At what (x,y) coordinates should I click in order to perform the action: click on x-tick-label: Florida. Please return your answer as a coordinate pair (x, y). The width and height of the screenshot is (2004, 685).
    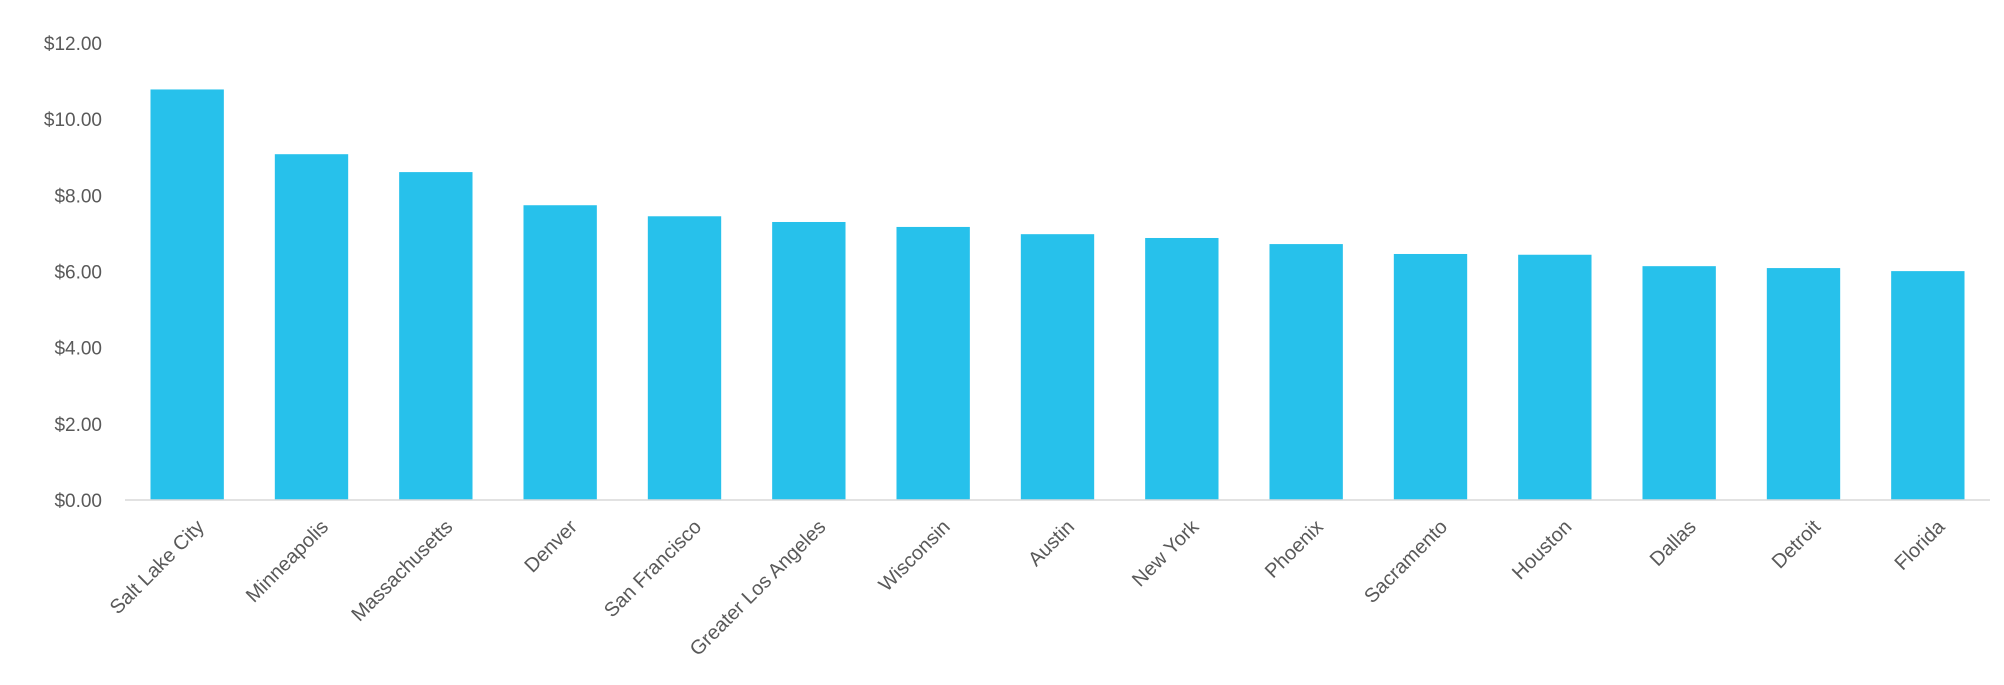
    Looking at the image, I should click on (1920, 544).